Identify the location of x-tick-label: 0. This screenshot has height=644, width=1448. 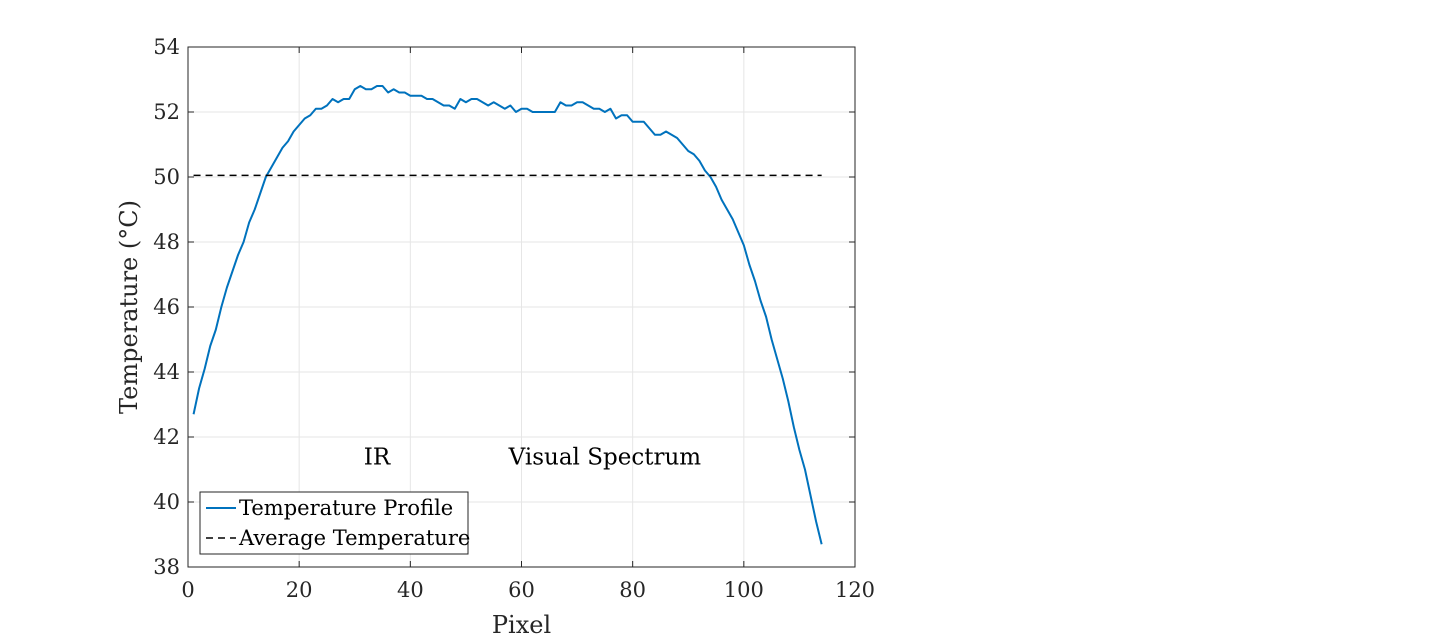
(187, 590).